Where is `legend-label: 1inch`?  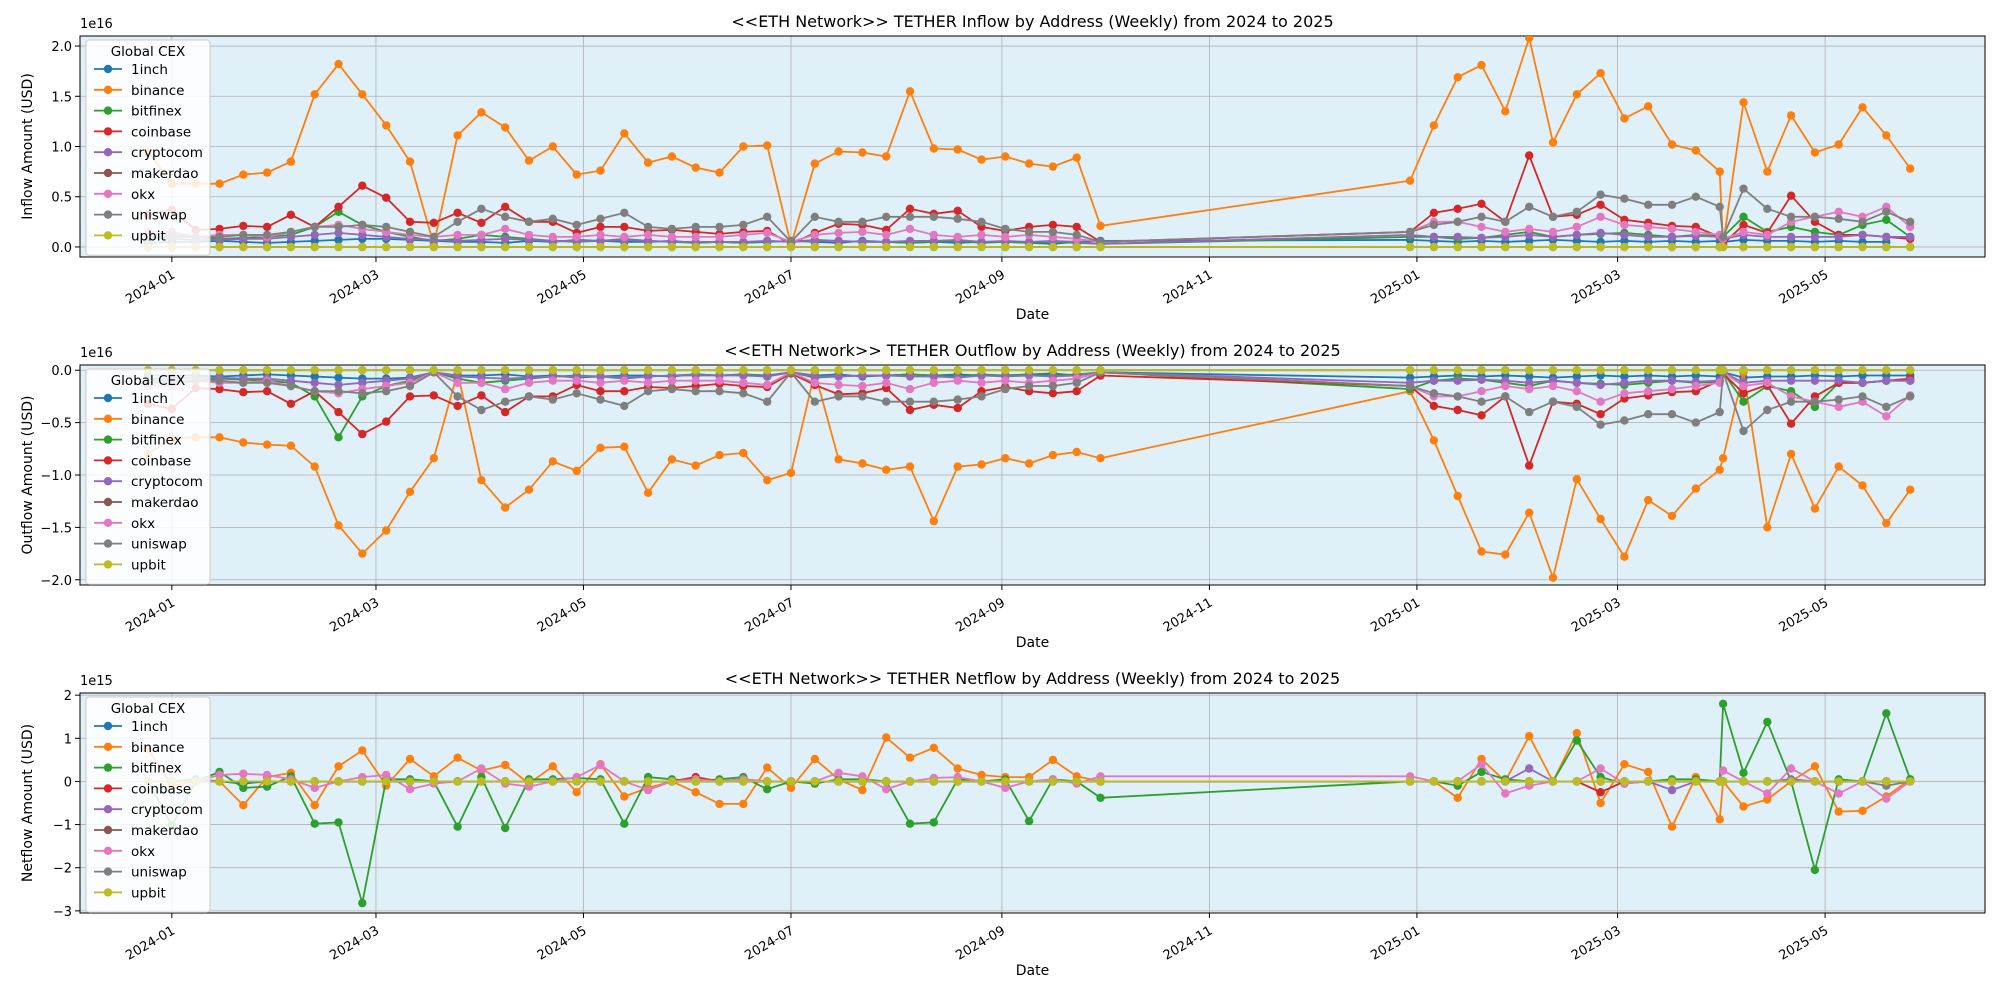 legend-label: 1inch is located at coordinates (149, 70).